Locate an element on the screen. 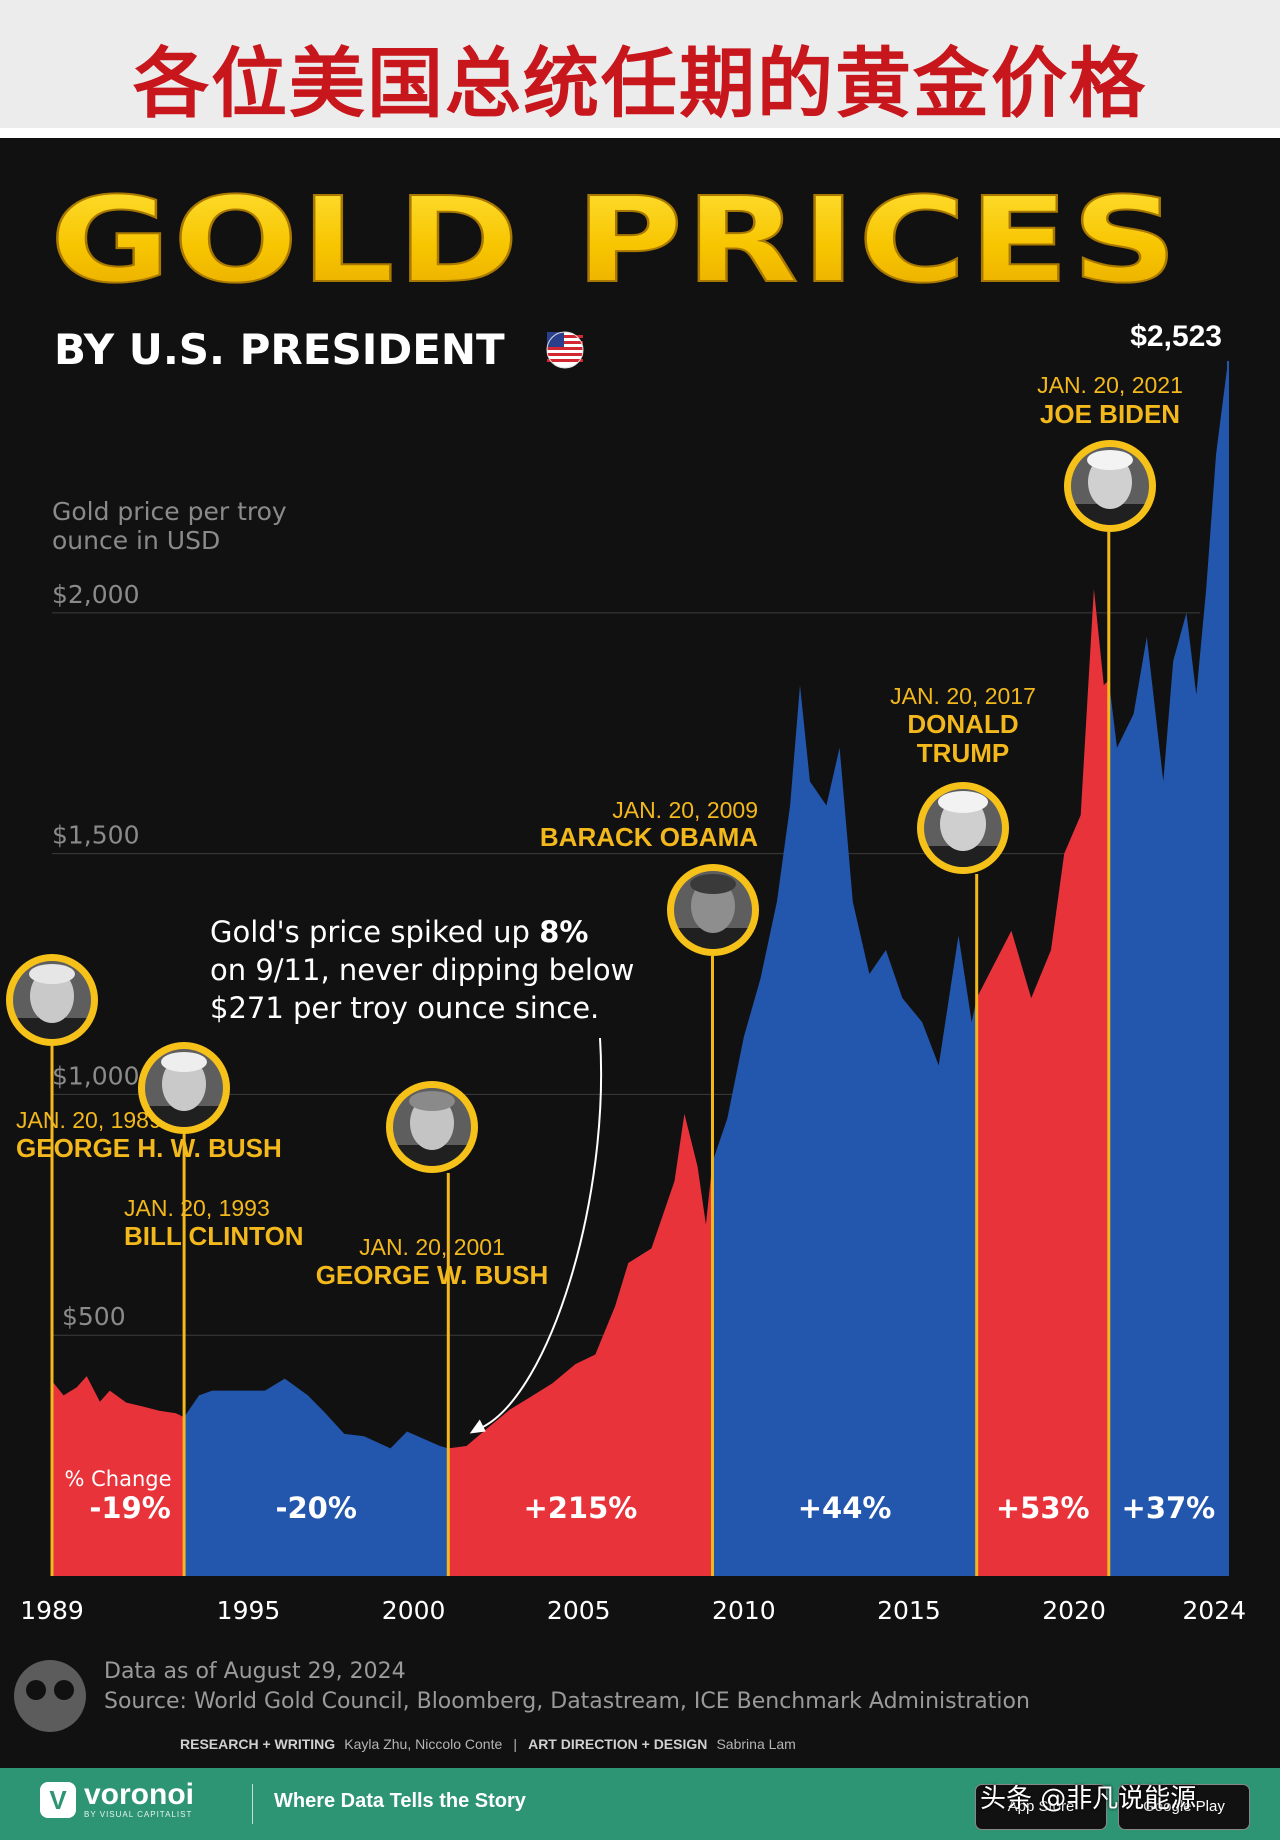 The height and width of the screenshot is (1840, 1280). voronoi-logo-icon: V is located at coordinates (58, 1799).